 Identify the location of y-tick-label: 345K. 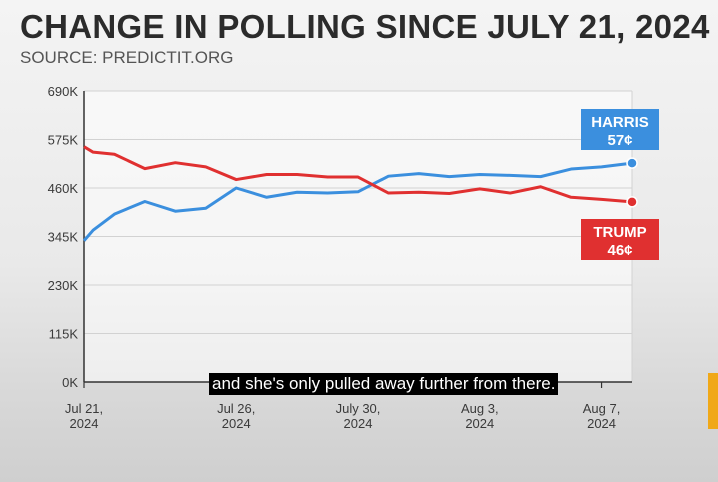
(63, 237).